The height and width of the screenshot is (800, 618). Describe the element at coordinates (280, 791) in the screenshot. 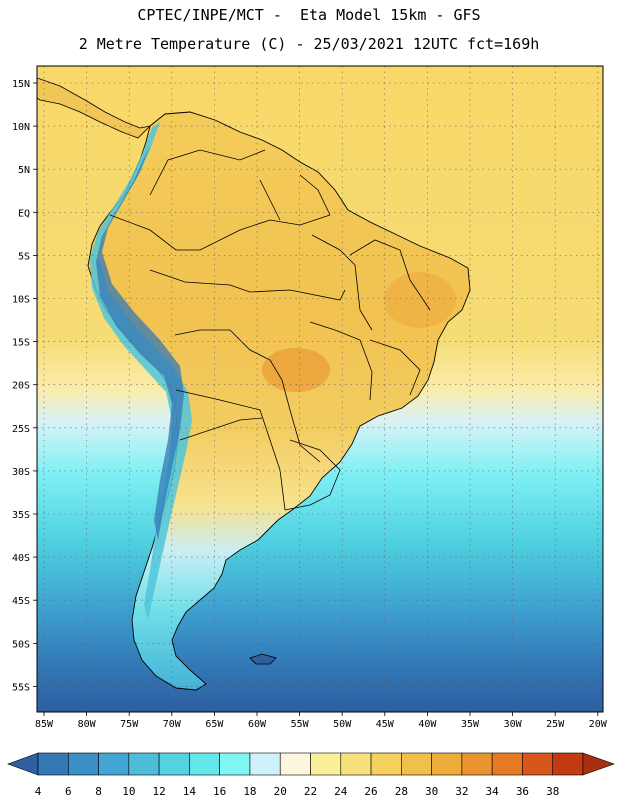

I see `colorbar-tick-label: 20` at that location.